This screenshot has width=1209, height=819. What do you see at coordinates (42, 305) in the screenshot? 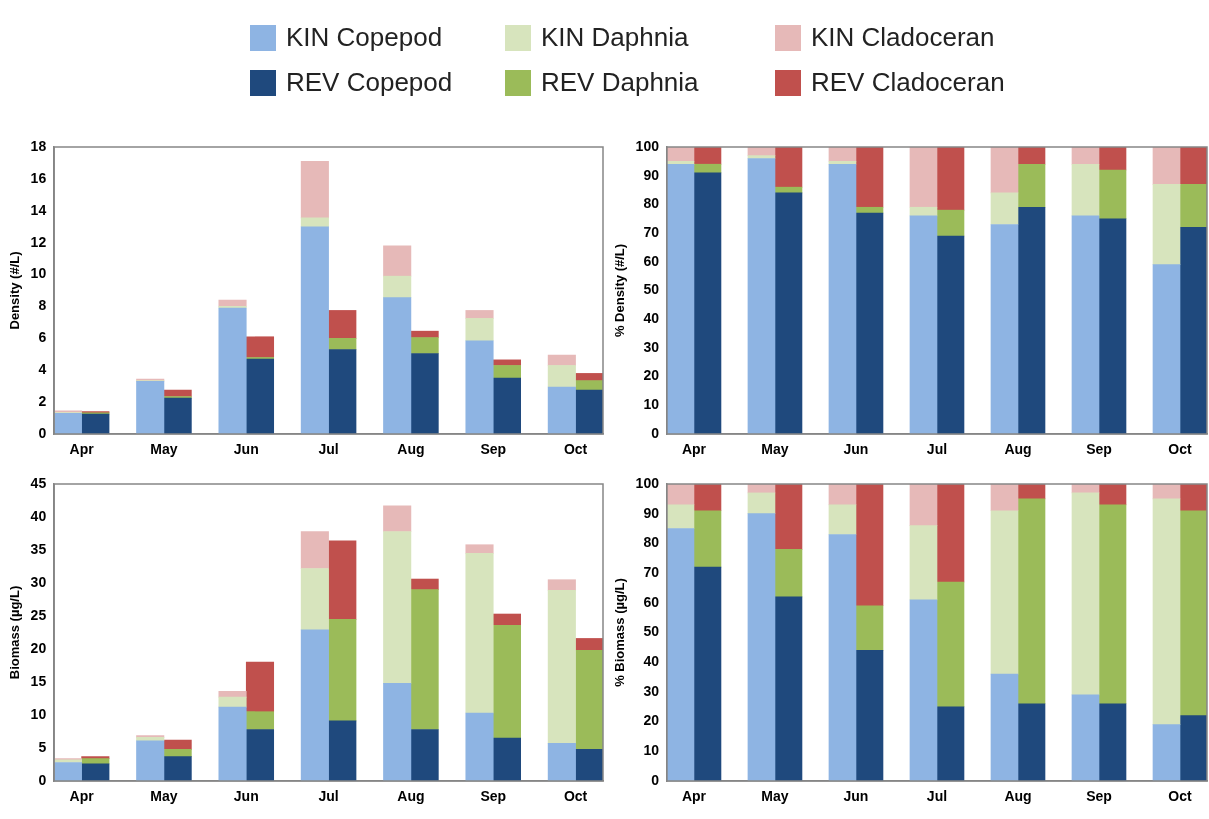
I see `y-tick-label: 8` at bounding box center [42, 305].